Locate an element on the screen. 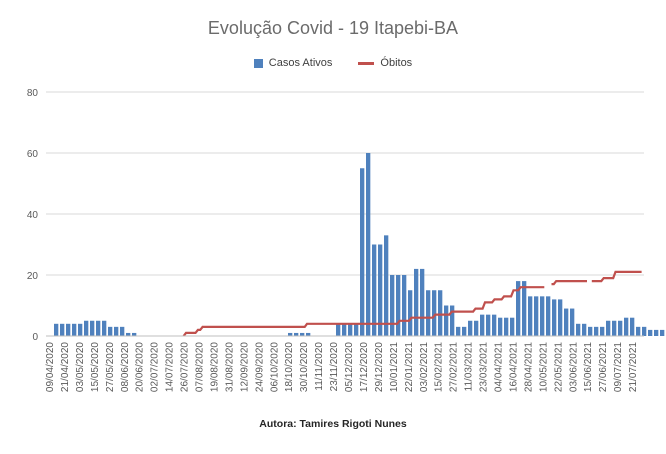 The height and width of the screenshot is (454, 666). legend-item-casos-ativos: Casos Ativos is located at coordinates (293, 63).